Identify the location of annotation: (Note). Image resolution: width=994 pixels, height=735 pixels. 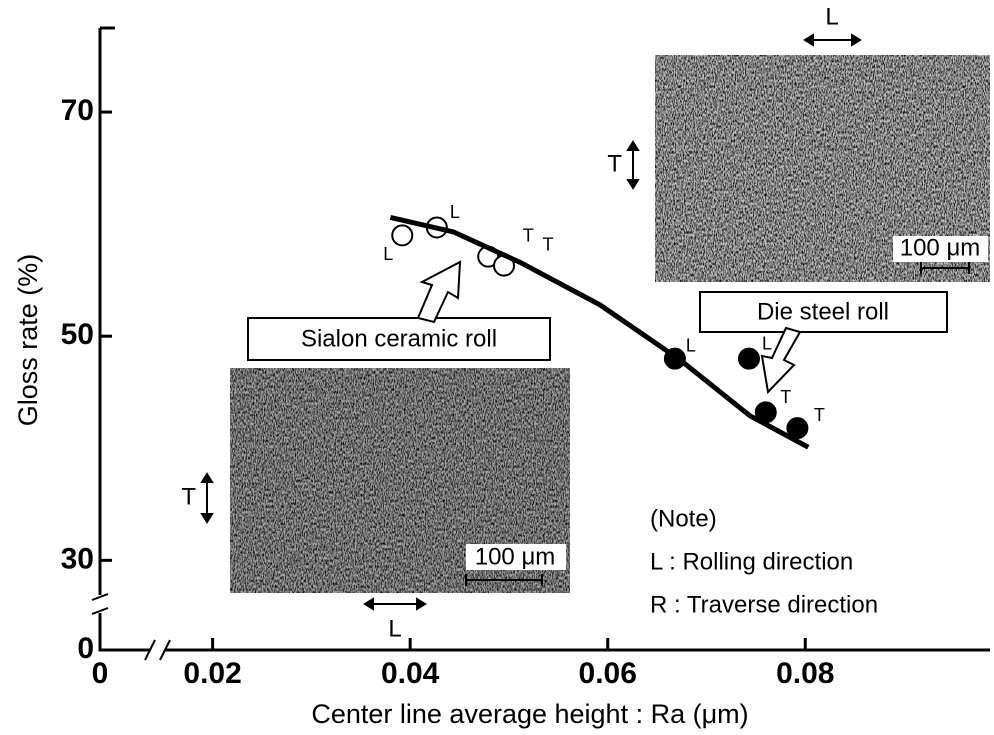
(683, 518).